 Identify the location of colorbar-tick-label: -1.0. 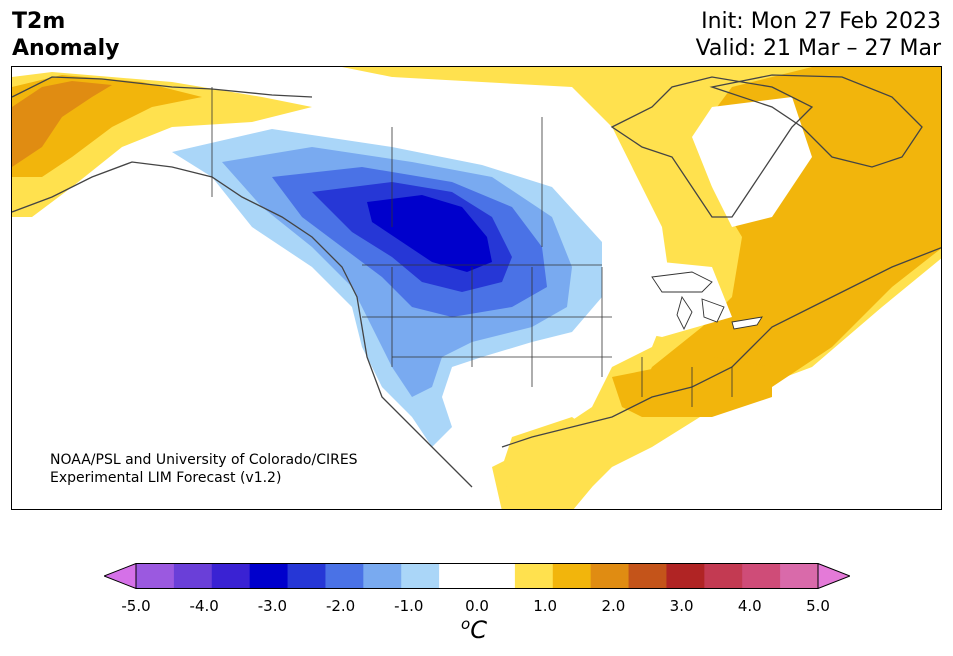
(409, 606).